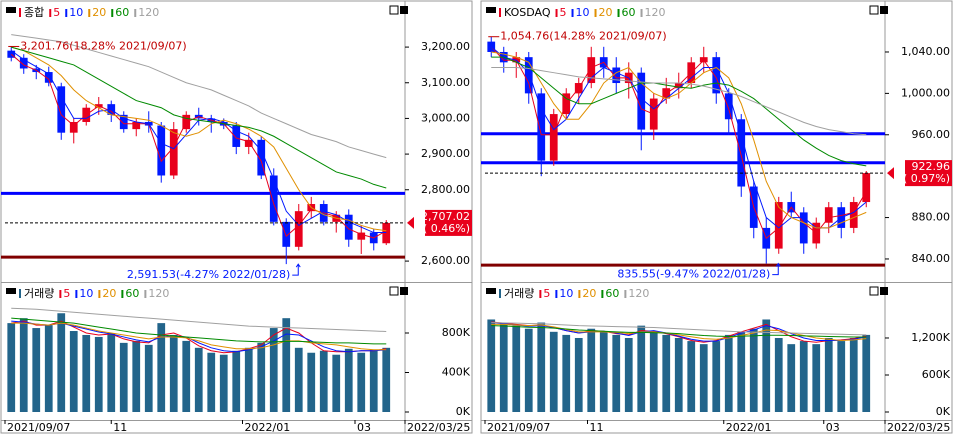 The width and height of the screenshot is (954, 434). What do you see at coordinates (456, 332) in the screenshot?
I see `y-tick-label: 800K` at bounding box center [456, 332].